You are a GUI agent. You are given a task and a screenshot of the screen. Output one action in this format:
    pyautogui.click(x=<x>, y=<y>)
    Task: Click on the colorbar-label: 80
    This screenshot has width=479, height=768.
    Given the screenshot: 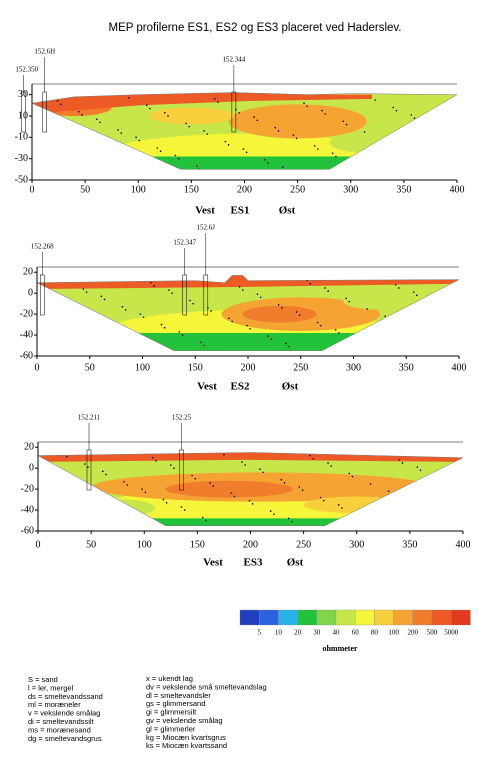 What is the action you would take?
    pyautogui.click(x=375, y=633)
    